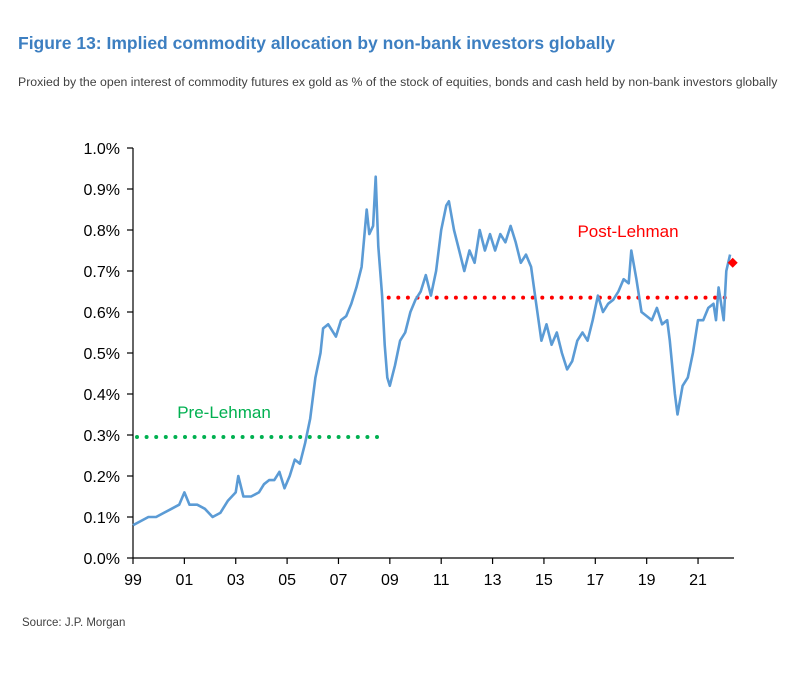 The width and height of the screenshot is (800, 700). Describe the element at coordinates (493, 580) in the screenshot. I see `x-tick-label: 13` at that location.